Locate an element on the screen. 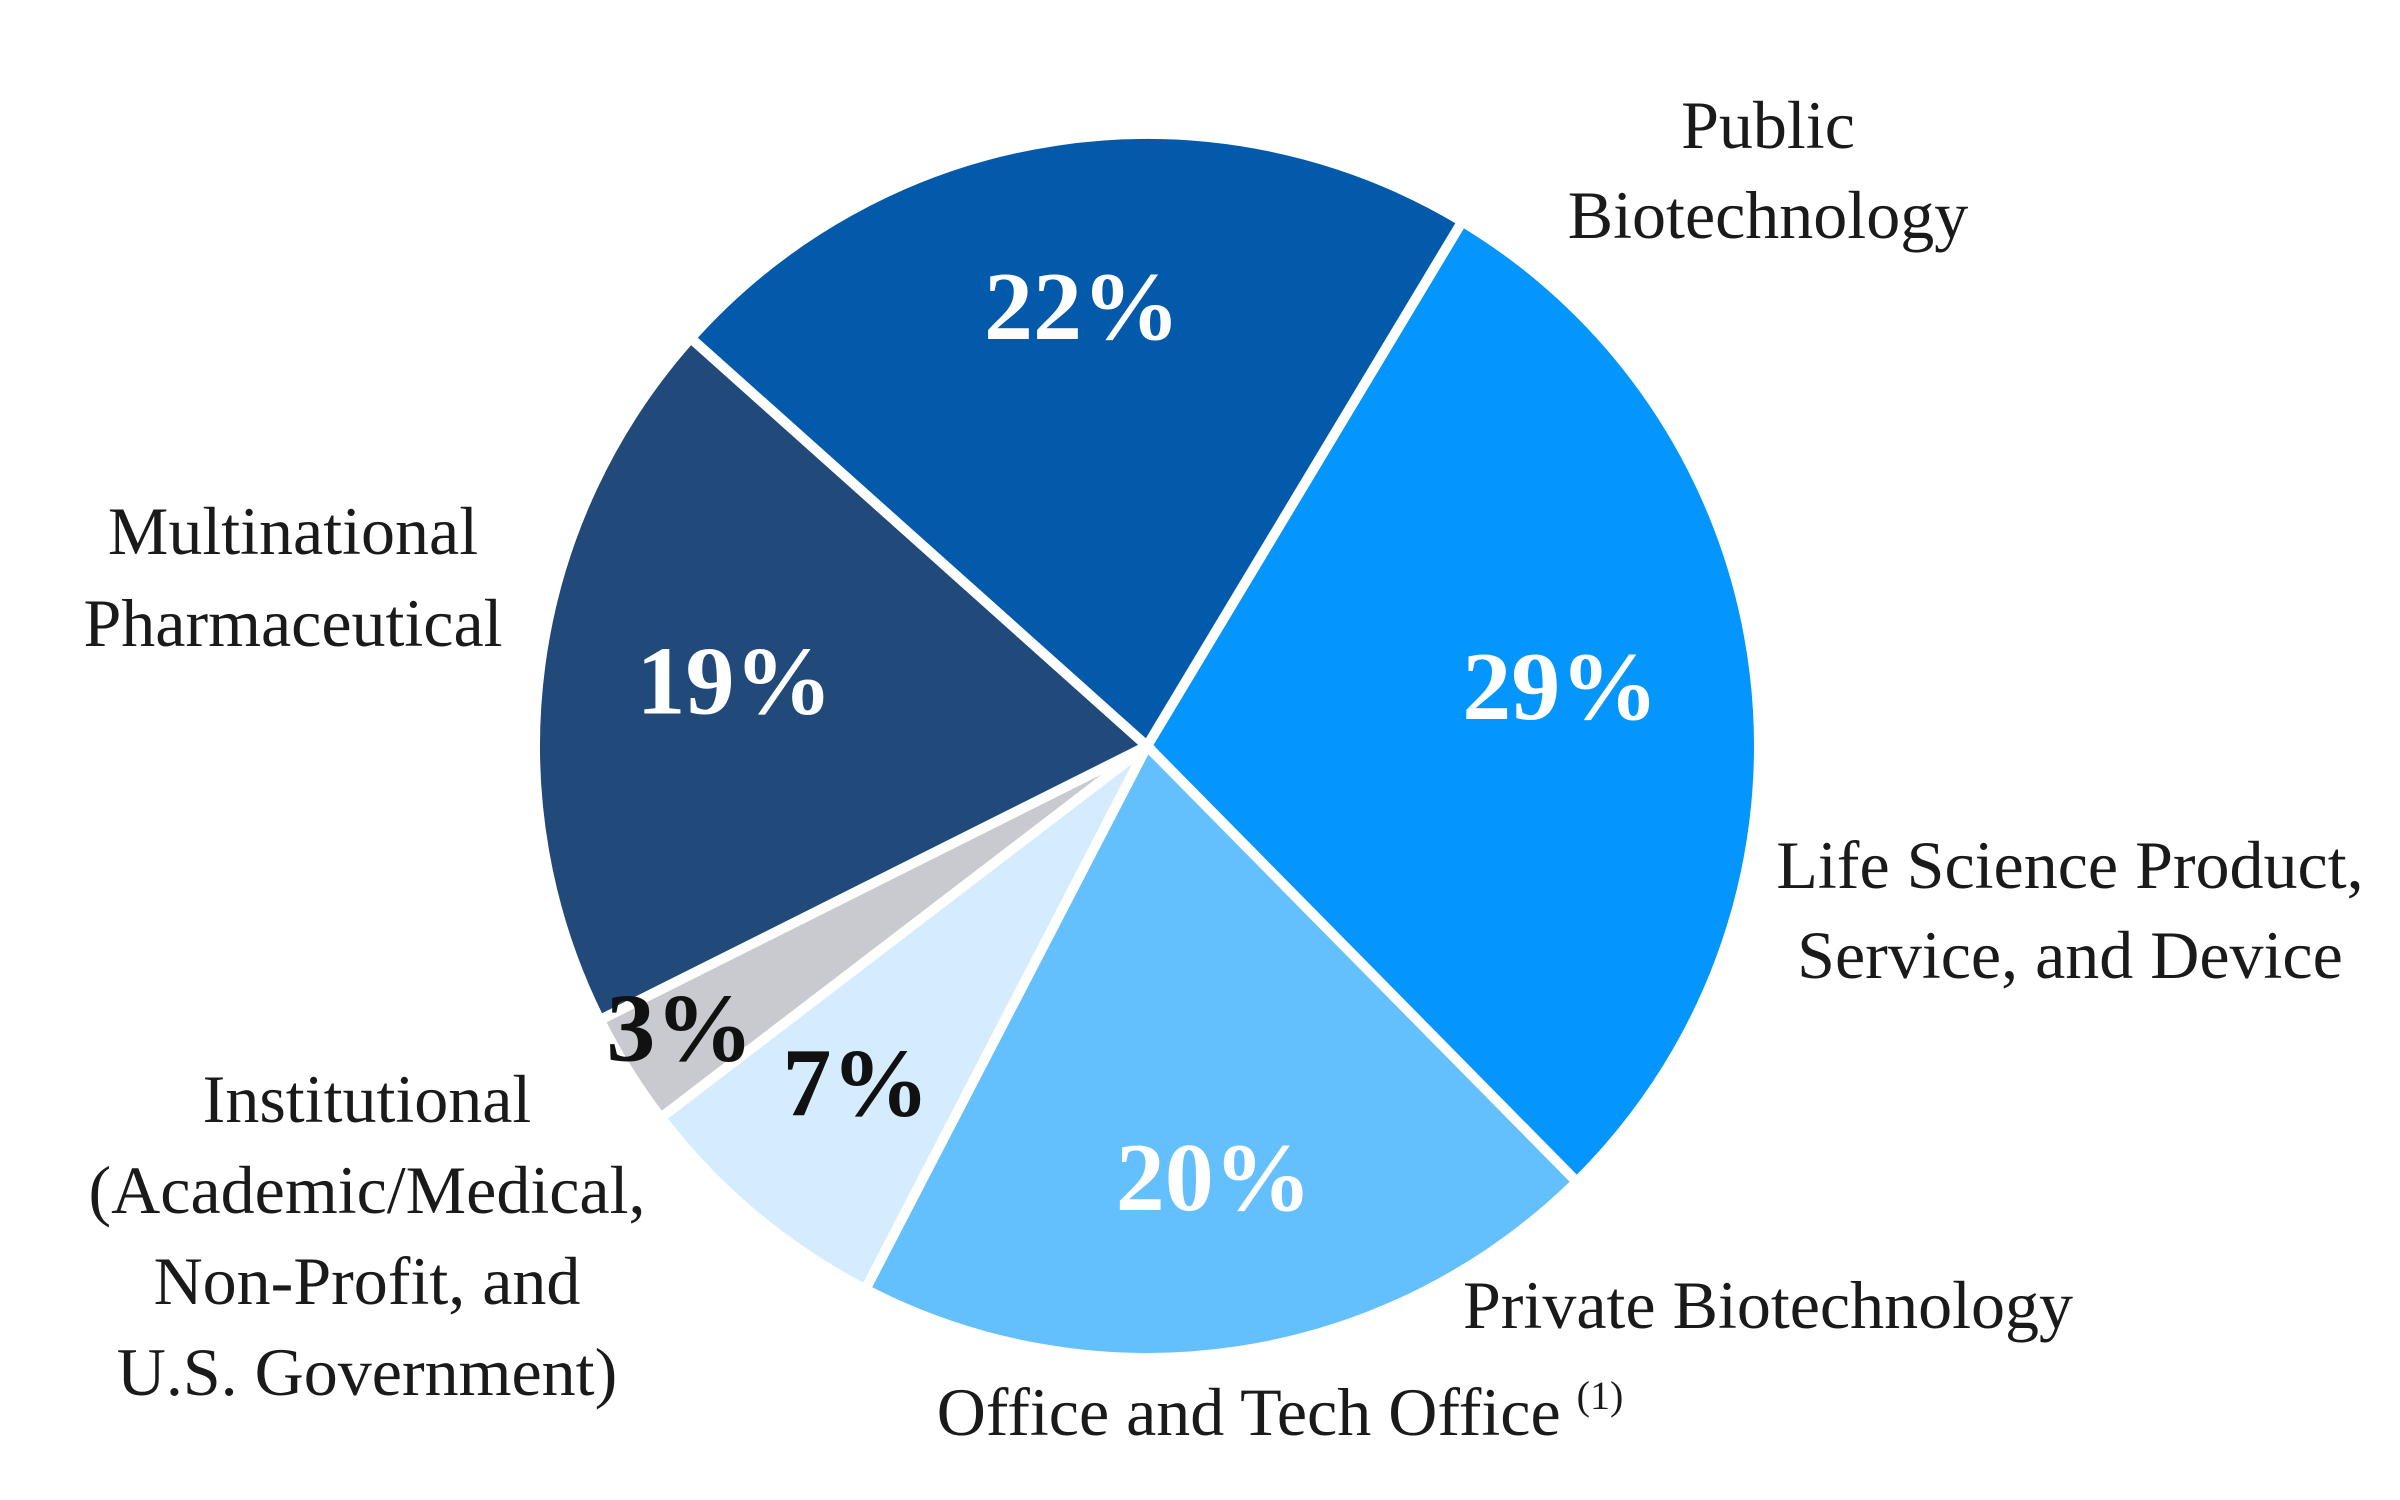 This screenshot has height=1500, width=2400. pie-percent-label: 3% is located at coordinates (679, 1028).